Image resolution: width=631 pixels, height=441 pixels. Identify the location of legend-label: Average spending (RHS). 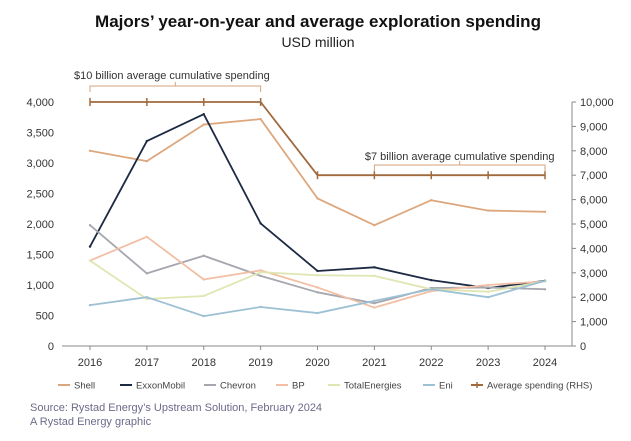
(539, 386).